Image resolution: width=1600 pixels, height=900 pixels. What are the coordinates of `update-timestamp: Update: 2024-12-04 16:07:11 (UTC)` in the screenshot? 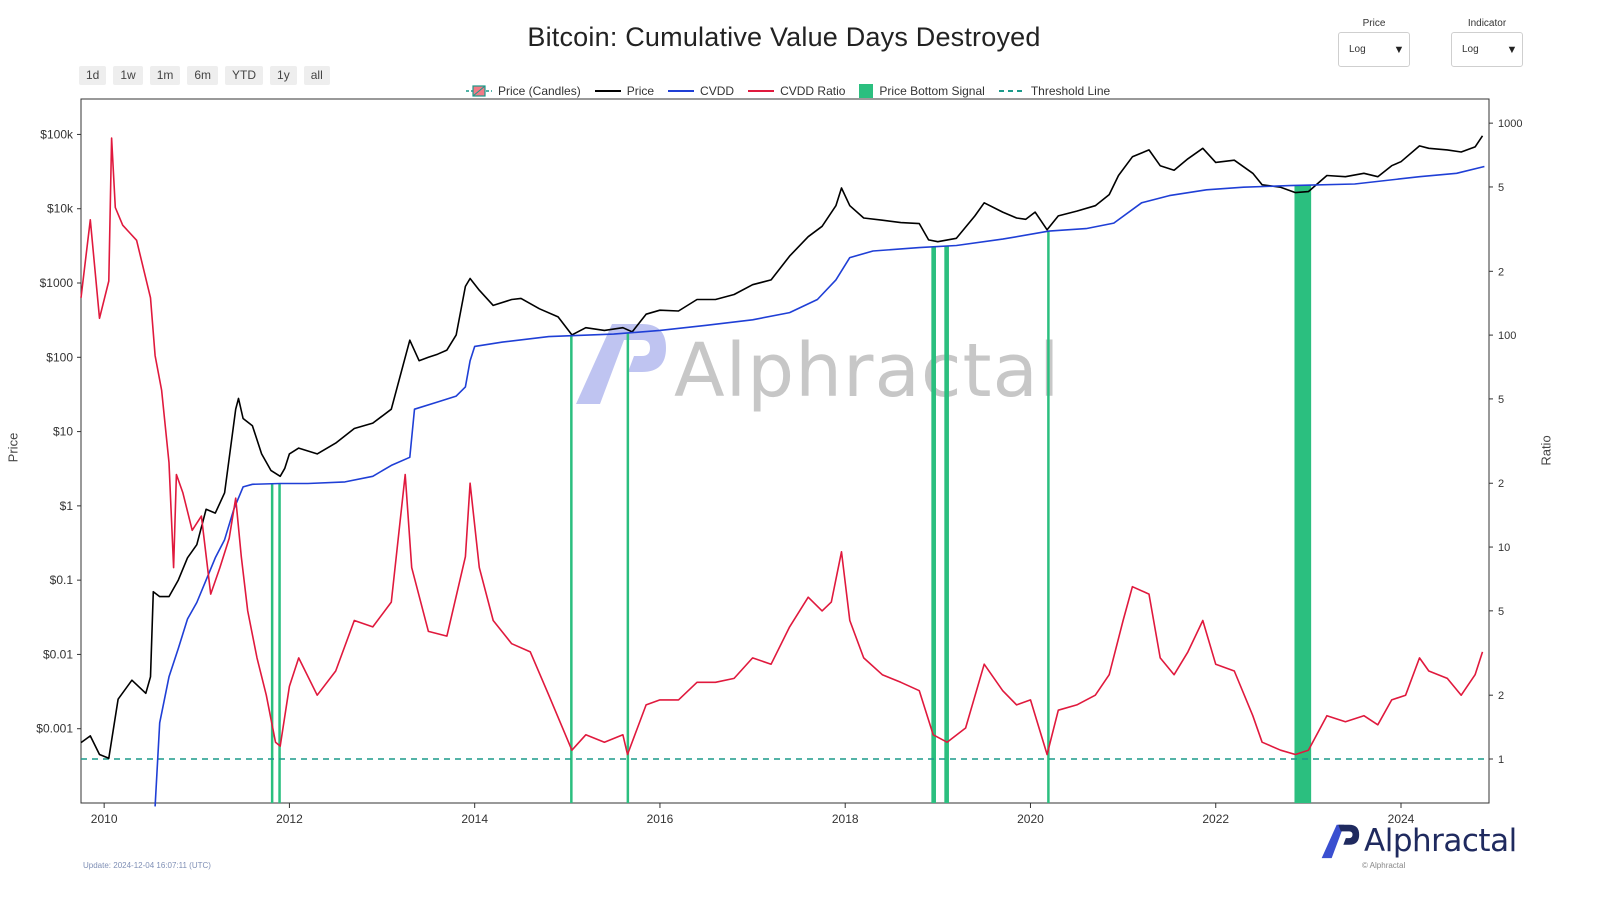 It's located at (147, 865).